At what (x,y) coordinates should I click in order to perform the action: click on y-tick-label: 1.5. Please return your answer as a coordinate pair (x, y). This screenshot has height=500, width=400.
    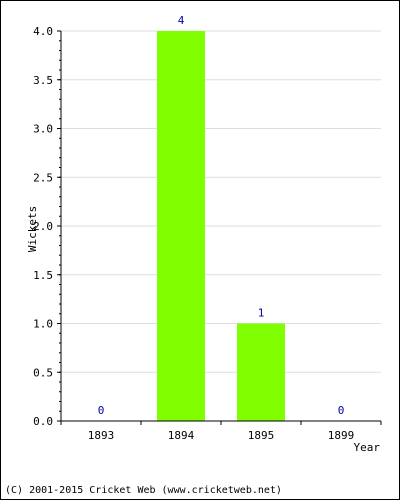
    Looking at the image, I should click on (43, 275).